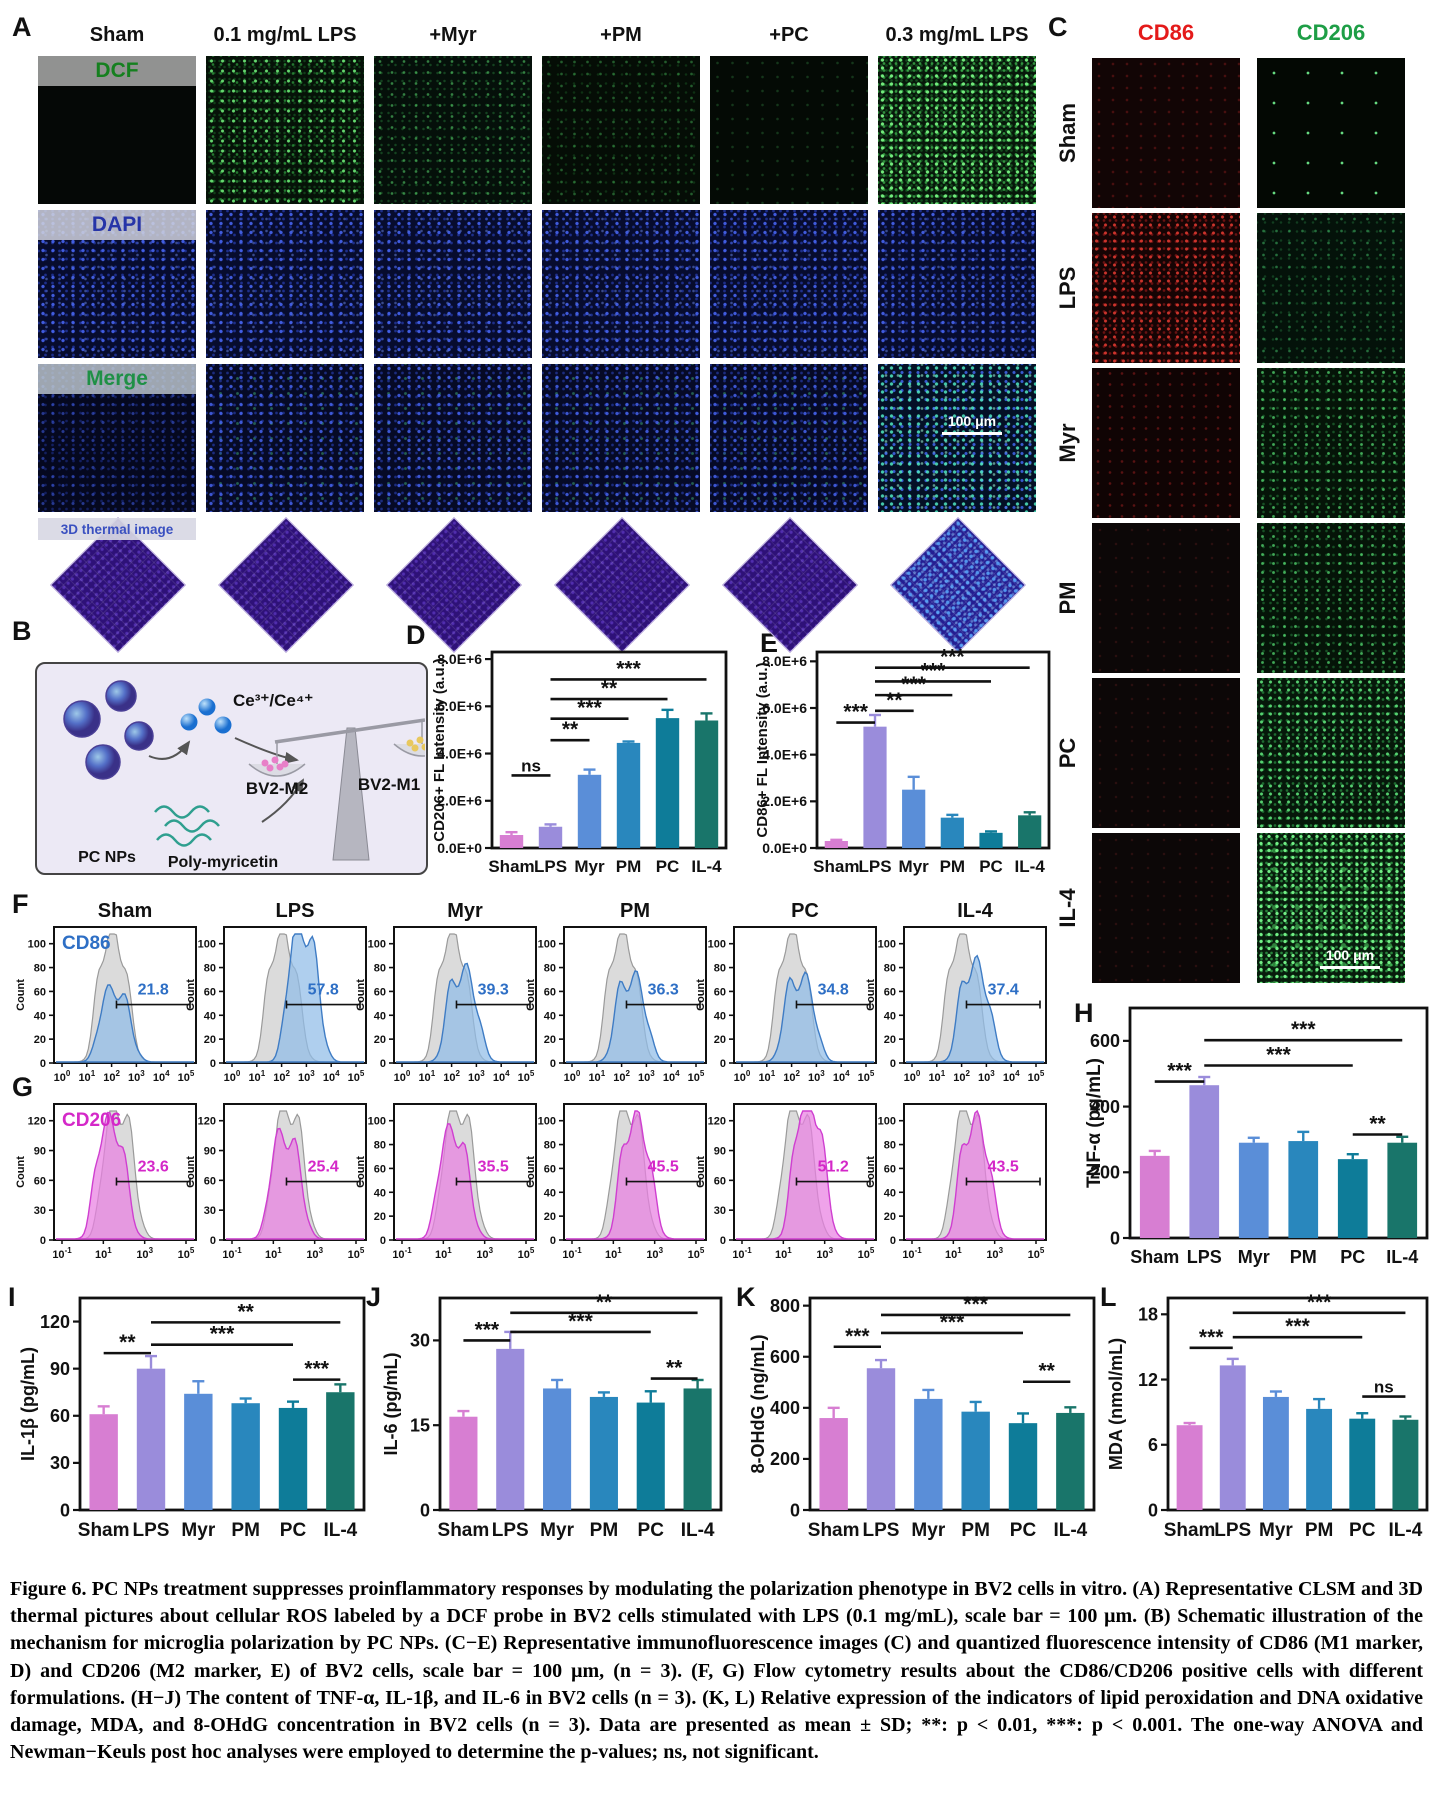 The width and height of the screenshot is (1433, 1793). Describe the element at coordinates (323, 990) in the screenshot. I see `flow-F-value-1: 57.8` at that location.